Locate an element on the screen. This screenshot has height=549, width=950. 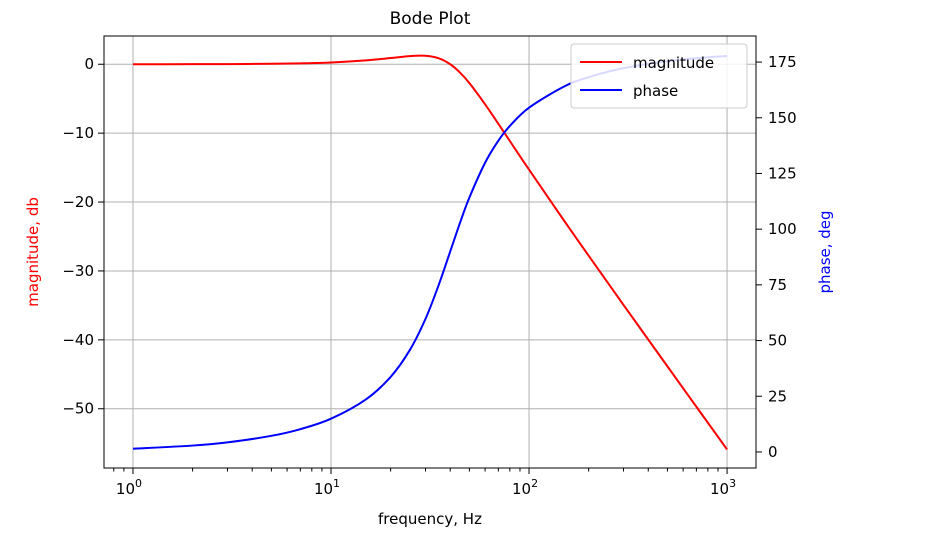
legend-box is located at coordinates (659, 76).